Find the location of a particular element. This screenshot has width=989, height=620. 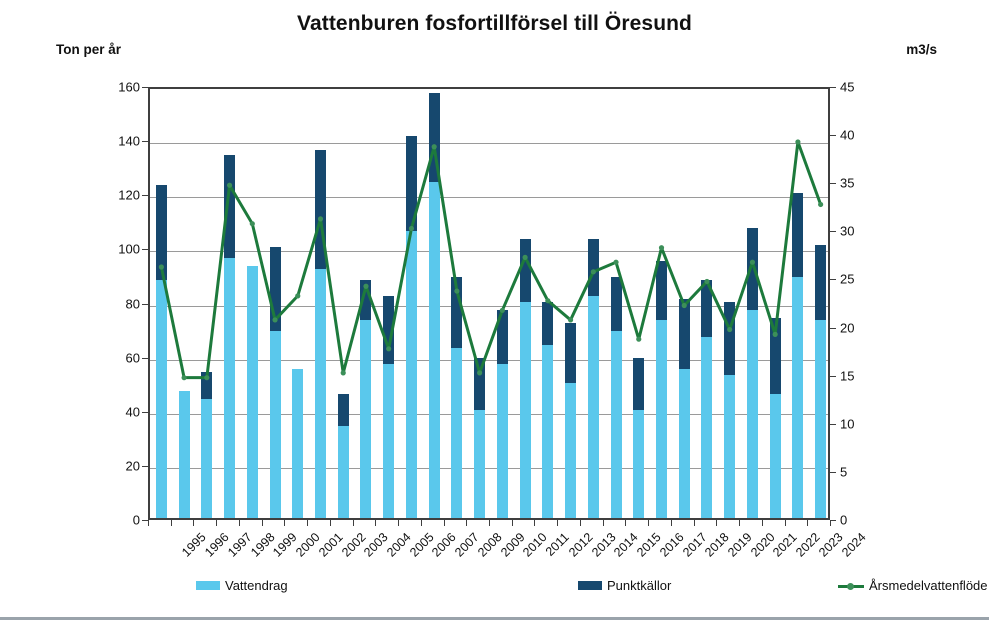

legend-line-sample is located at coordinates (851, 586).